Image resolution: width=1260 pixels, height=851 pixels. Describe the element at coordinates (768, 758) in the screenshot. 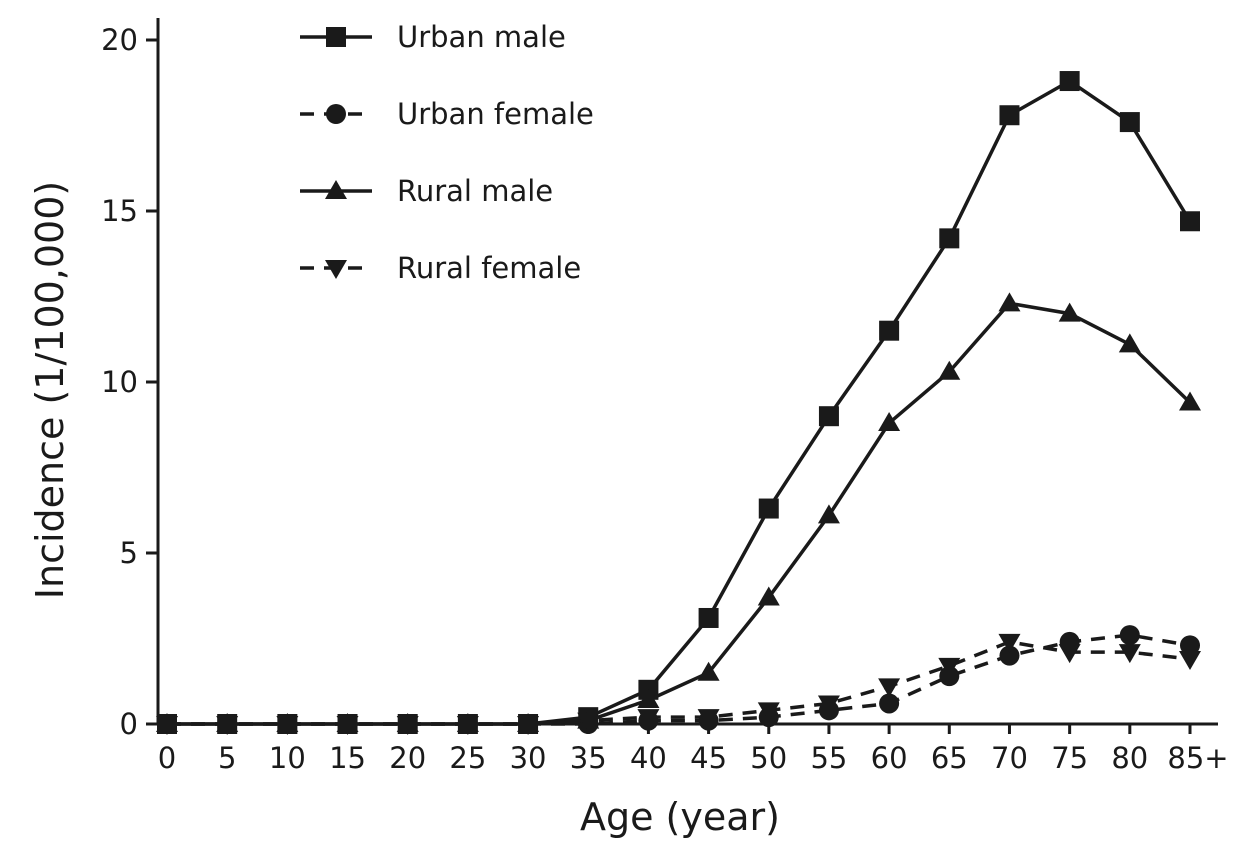

I see `x-tick-label: 50` at that location.